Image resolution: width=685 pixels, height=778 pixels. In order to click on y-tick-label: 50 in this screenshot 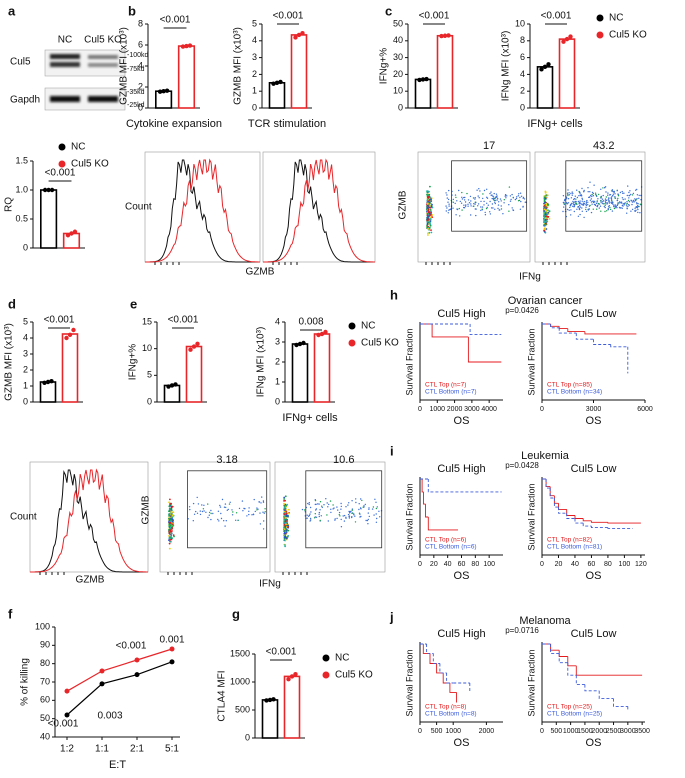, I will do `click(45, 718)`.